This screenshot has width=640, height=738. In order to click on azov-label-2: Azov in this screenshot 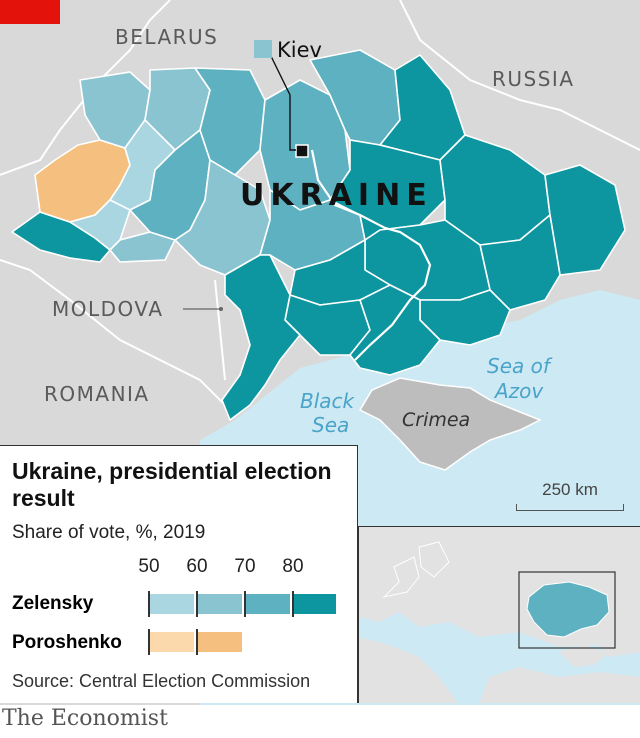, I will do `click(518, 391)`.